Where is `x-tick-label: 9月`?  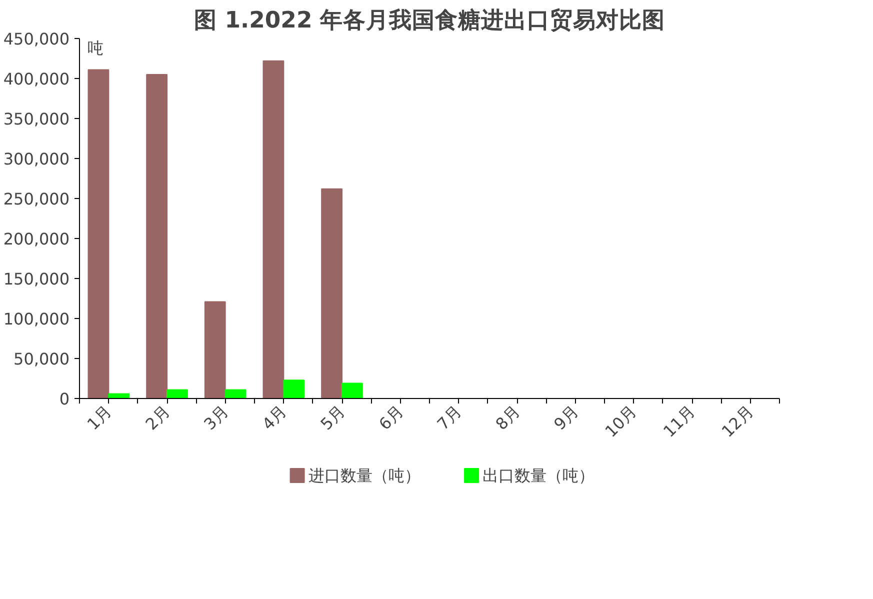
x-tick-label: 9月 is located at coordinates (566, 418).